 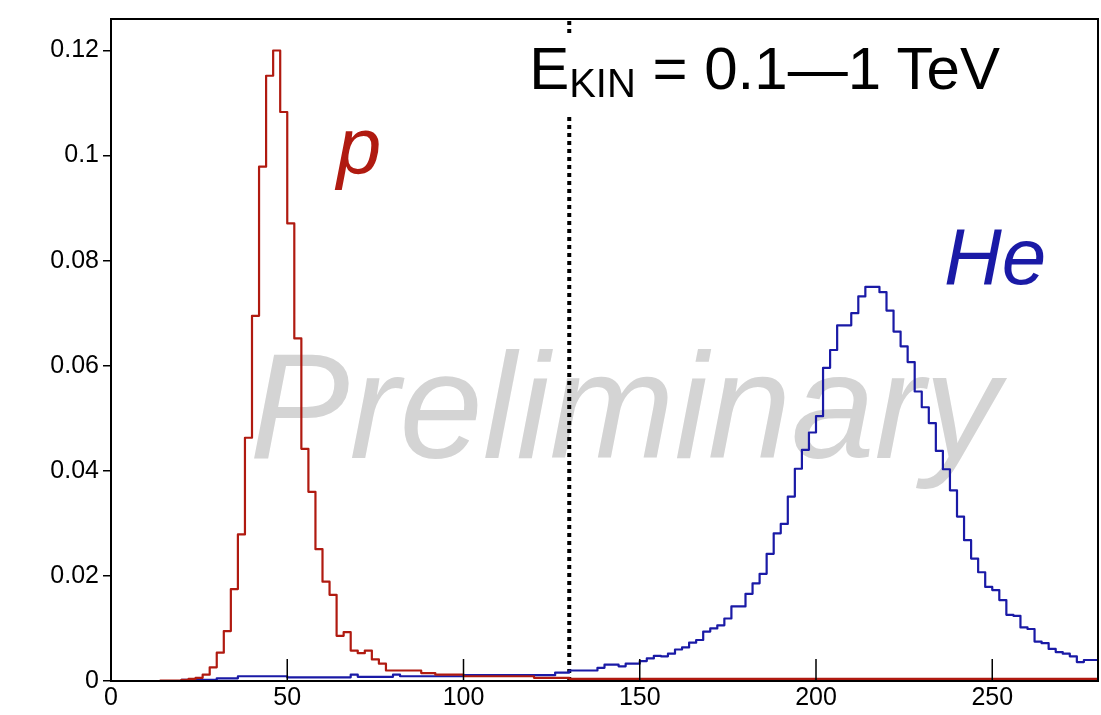 I want to click on y-tick-label: 0.02, so click(x=74, y=573).